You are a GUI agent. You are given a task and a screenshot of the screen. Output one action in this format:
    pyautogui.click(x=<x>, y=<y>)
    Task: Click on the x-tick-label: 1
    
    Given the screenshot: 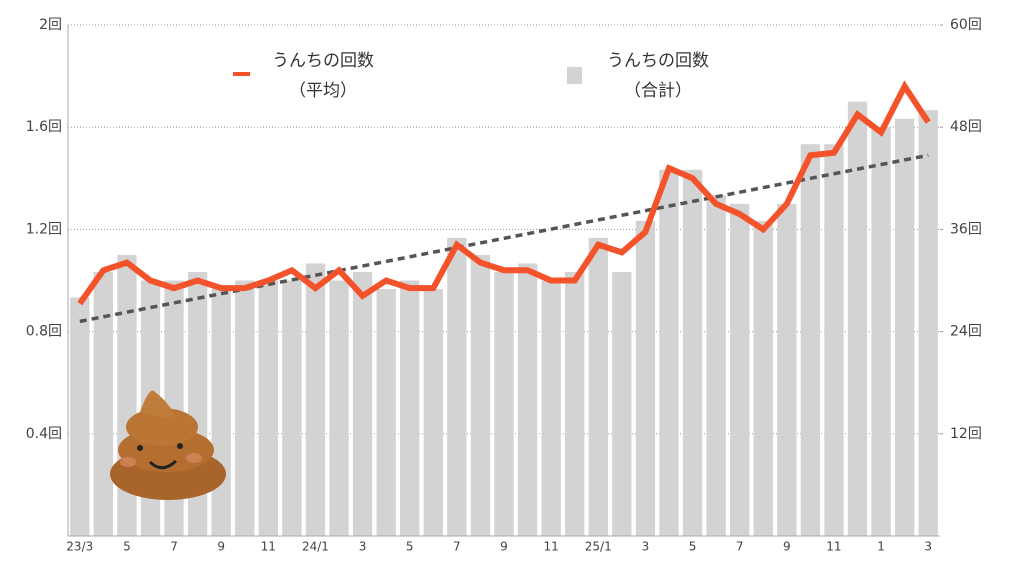 What is the action you would take?
    pyautogui.click(x=881, y=547)
    